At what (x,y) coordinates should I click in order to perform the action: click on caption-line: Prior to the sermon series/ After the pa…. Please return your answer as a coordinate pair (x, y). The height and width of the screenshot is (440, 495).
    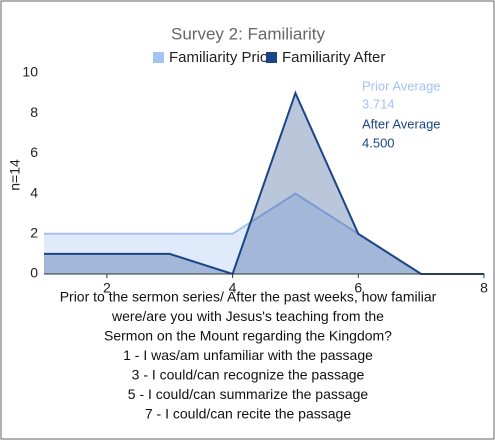
    Looking at the image, I should click on (248, 297).